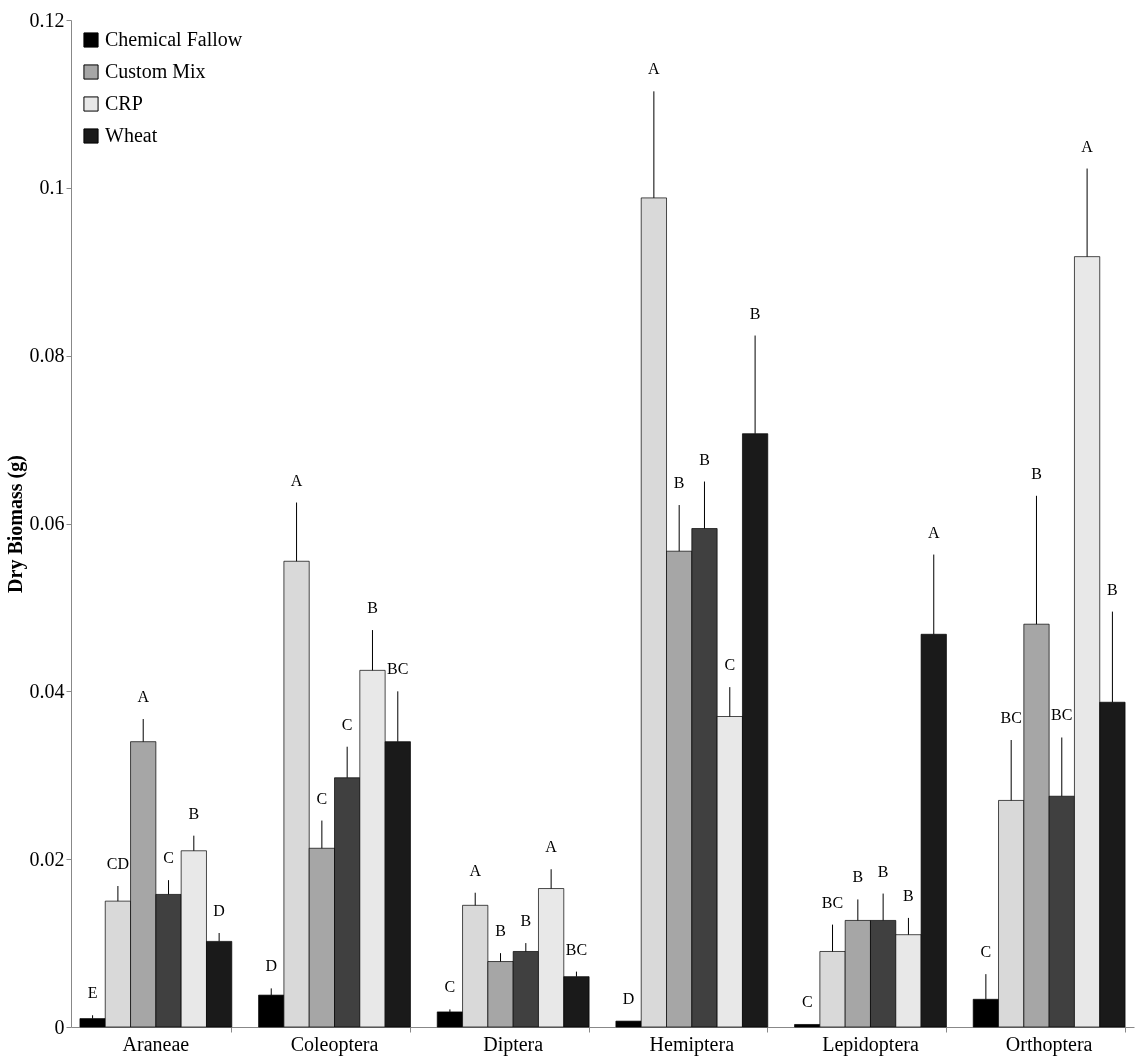 The height and width of the screenshot is (1059, 1144). Describe the element at coordinates (174, 39) in the screenshot. I see `legend-label: Chemical Fallow` at that location.